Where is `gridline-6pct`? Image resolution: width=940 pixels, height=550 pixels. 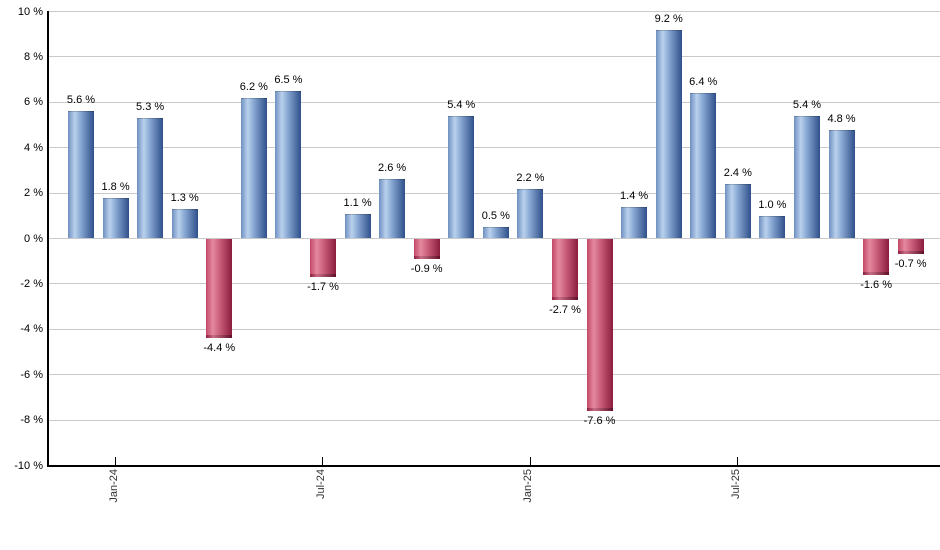 gridline-6pct is located at coordinates (494, 102).